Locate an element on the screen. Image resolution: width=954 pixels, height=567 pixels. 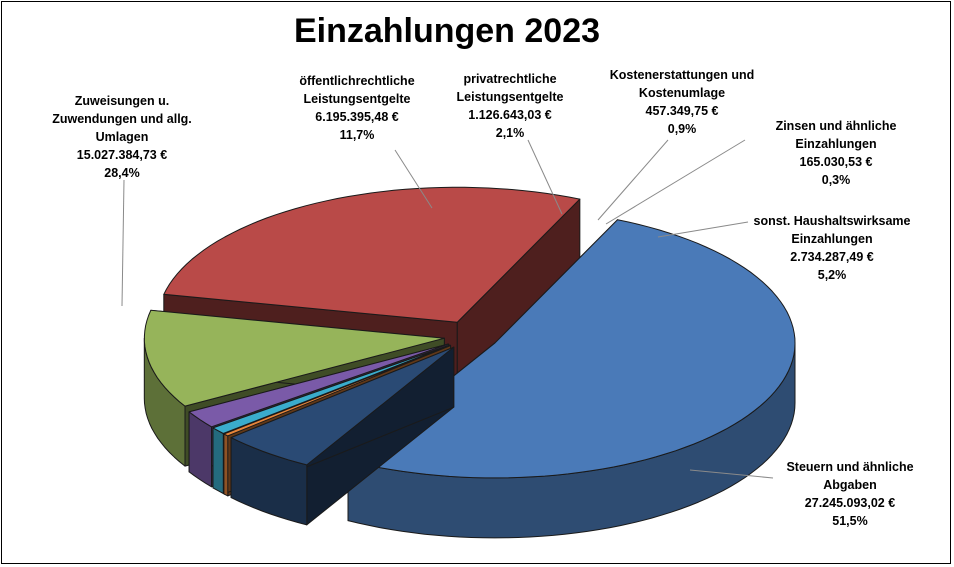
slice-label-line-2: Umlagen is located at coordinates (122, 137).